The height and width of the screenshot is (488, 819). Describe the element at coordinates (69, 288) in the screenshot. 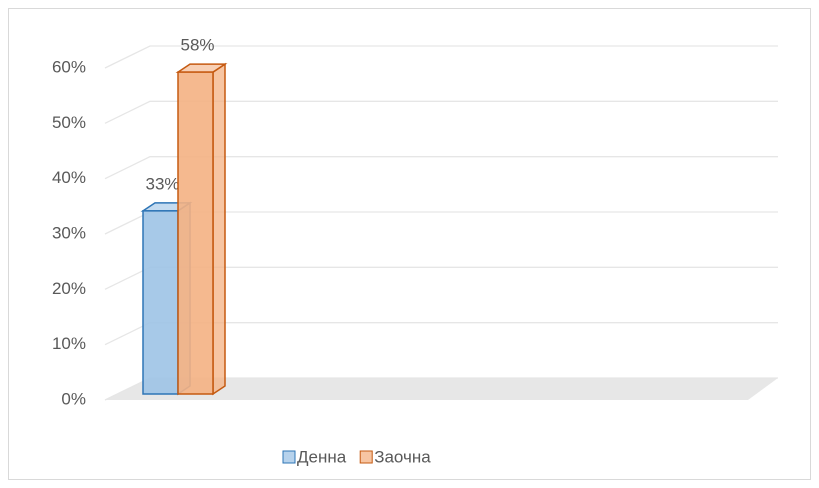

I see `y-tick-label: 20%` at that location.